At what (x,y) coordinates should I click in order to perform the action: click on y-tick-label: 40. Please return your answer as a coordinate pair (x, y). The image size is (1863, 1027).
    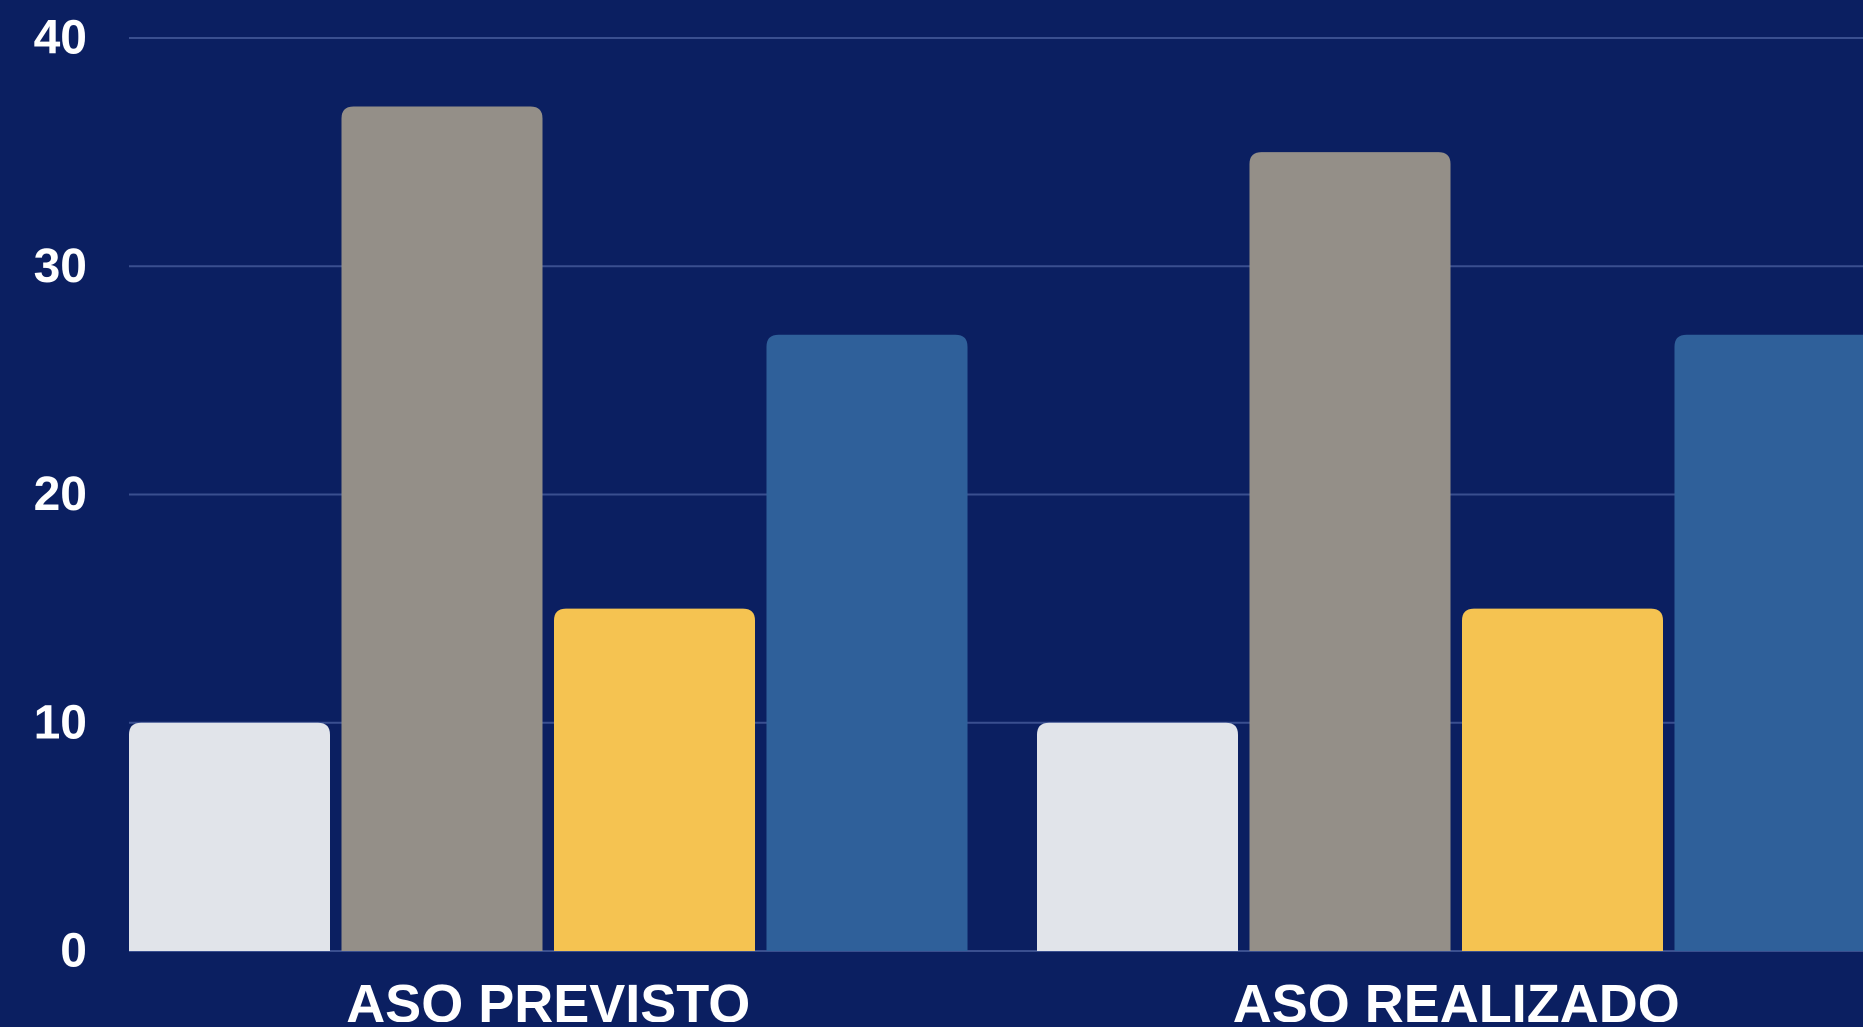
    Looking at the image, I should click on (60, 38).